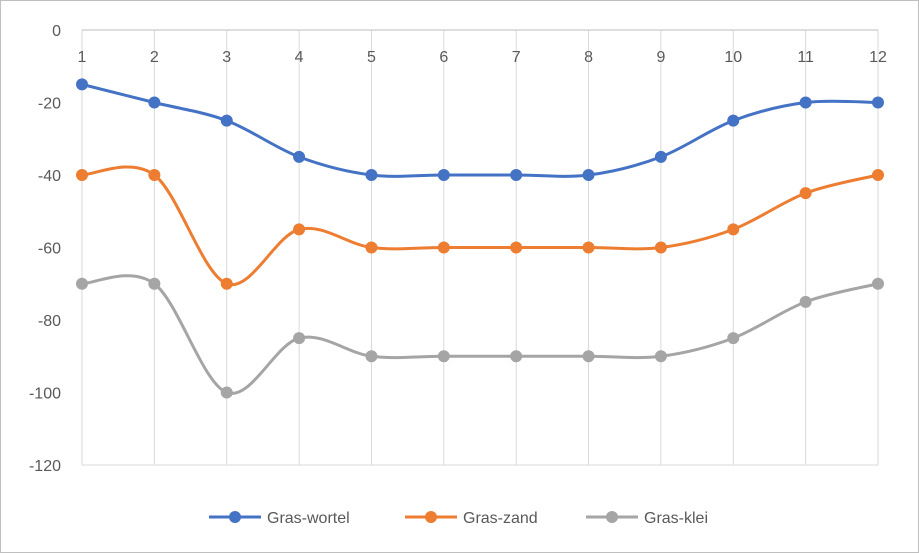 The width and height of the screenshot is (919, 553). I want to click on y-tick-label-neg40: -40, so click(49, 176).